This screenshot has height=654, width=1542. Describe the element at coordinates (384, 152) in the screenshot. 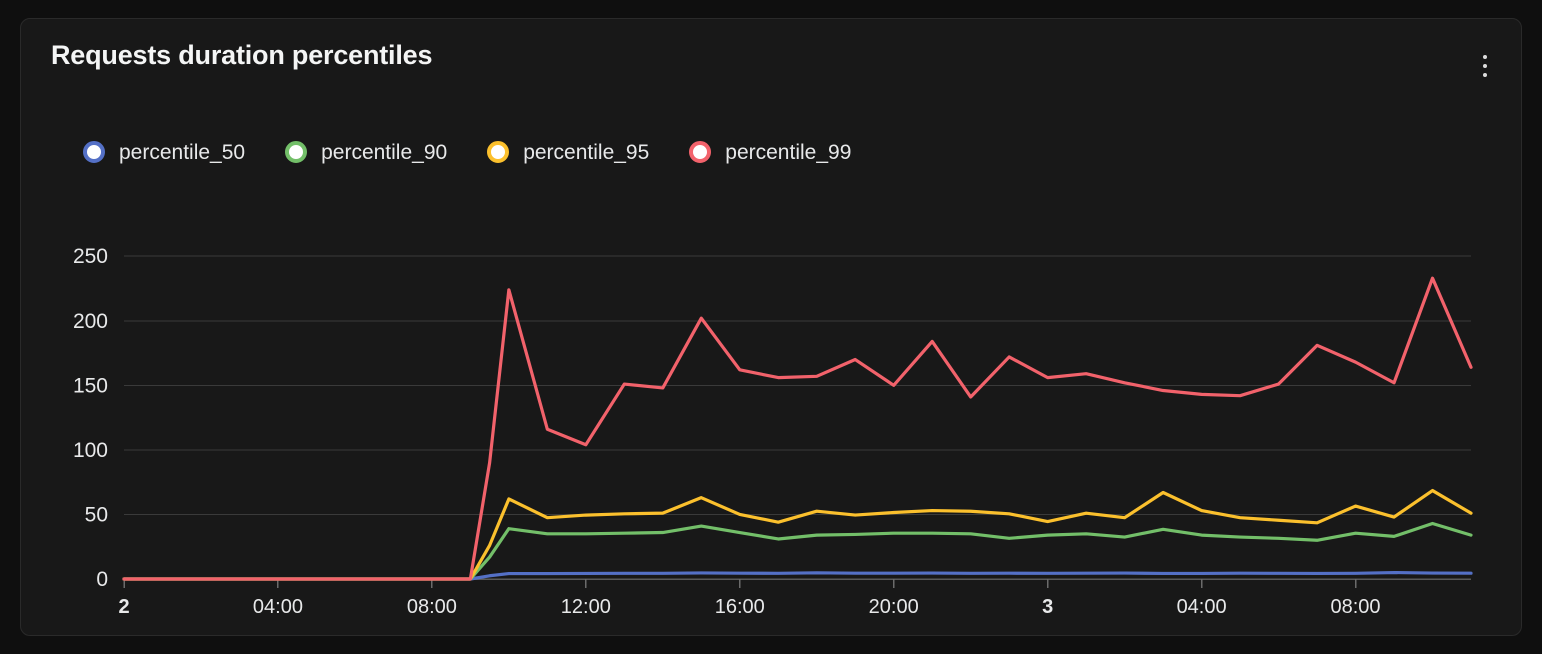

I see `legend-label: percentile_90` at that location.